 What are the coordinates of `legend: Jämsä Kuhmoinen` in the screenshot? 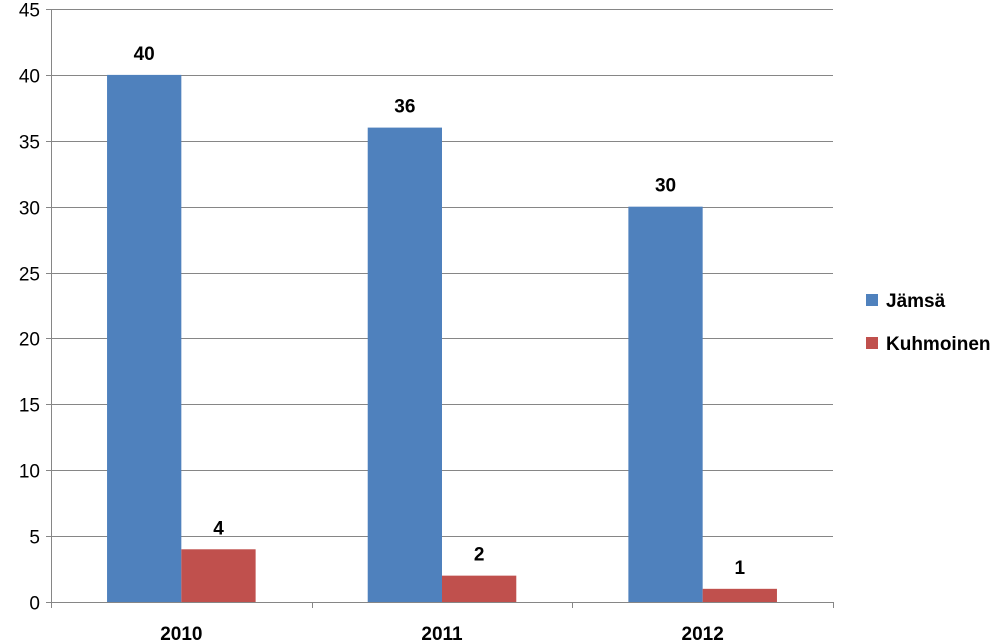 It's located at (928, 323).